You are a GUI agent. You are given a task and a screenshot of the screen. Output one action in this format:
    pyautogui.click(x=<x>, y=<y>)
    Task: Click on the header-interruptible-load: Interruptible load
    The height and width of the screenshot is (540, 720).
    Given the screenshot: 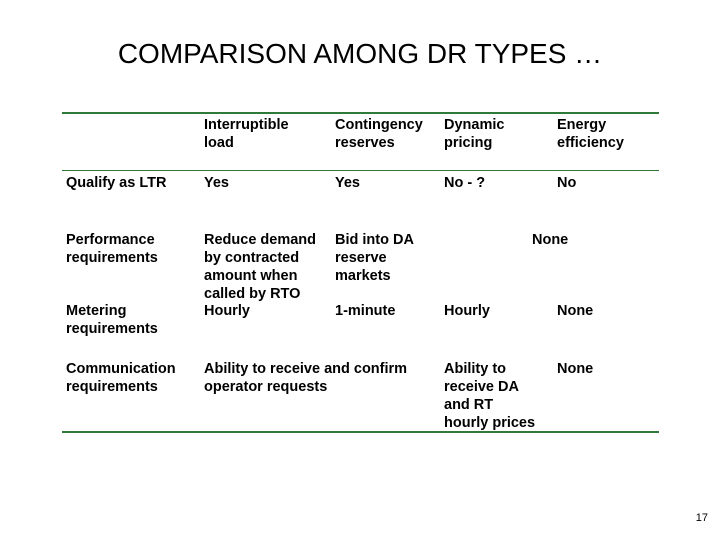 What is the action you would take?
    pyautogui.click(x=246, y=134)
    